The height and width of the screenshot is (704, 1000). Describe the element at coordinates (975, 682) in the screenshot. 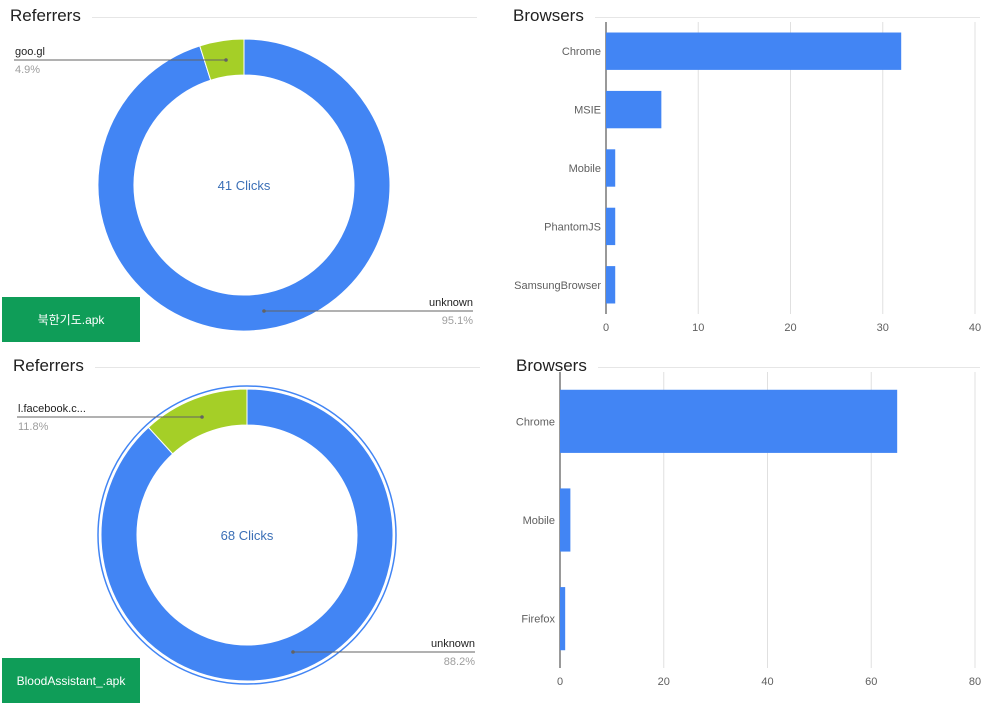

I see `x-tick-label: 80` at that location.